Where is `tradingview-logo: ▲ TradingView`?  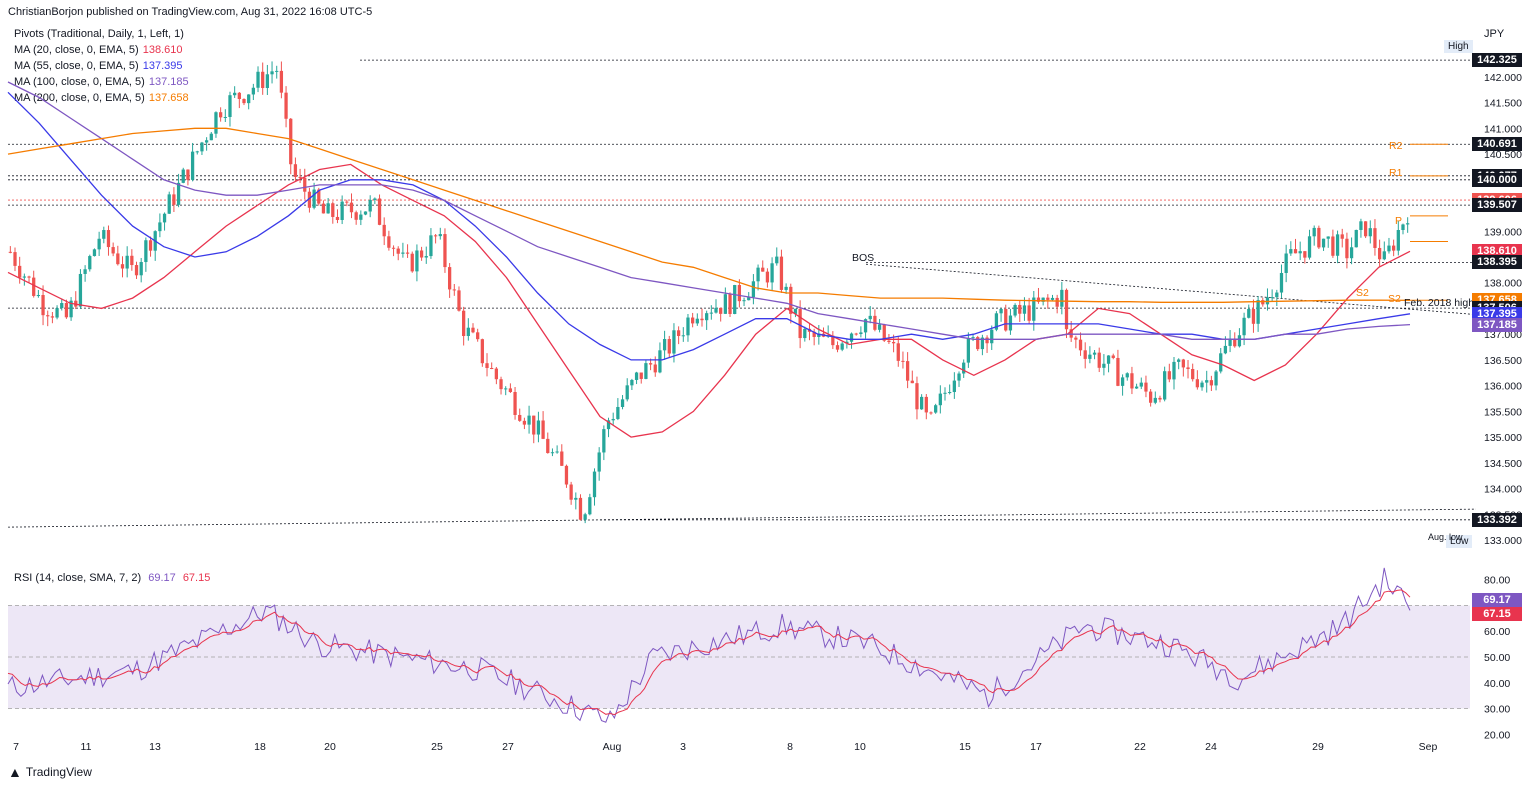
tradingview-logo: ▲ TradingView is located at coordinates (50, 772).